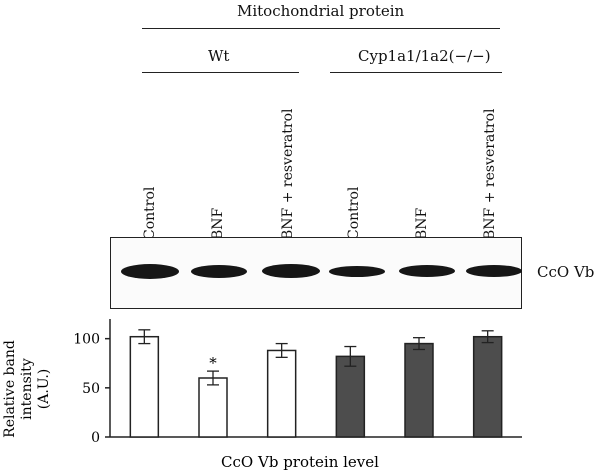 Image resolution: width=600 pixels, height=473 pixels. Describe the element at coordinates (424, 56) in the screenshot. I see `group-label-ko: Cyp1a1/1a2(−/−)` at that location.